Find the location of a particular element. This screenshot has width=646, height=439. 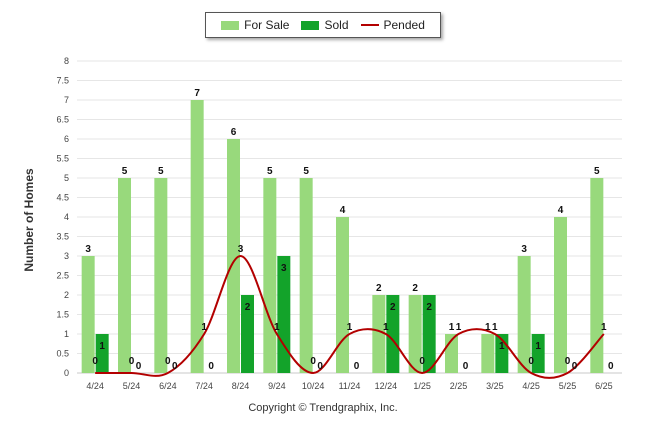

legend-item-sold: Sold is located at coordinates (324, 25).